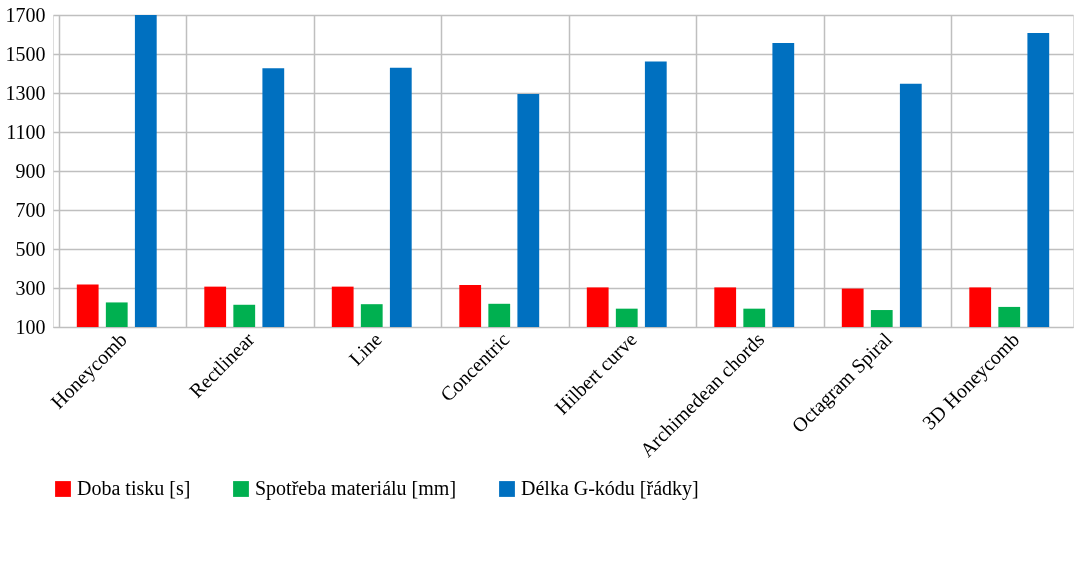 The image size is (1084, 562). I want to click on y-tick-label: 700, so click(30, 209).